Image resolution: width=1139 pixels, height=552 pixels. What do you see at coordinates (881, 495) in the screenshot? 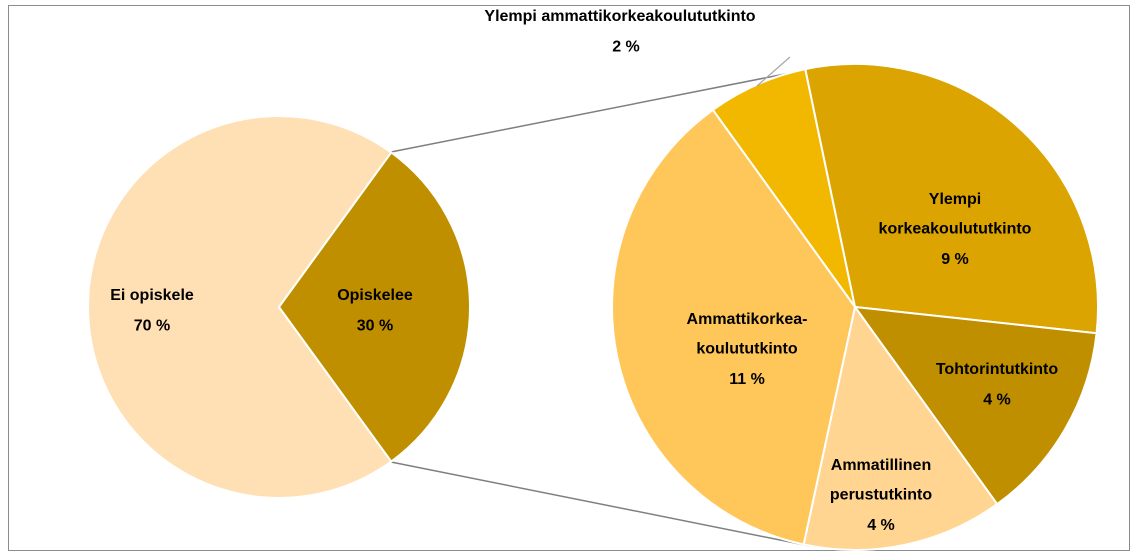
I see `slice-label: perustutkinto` at bounding box center [881, 495].